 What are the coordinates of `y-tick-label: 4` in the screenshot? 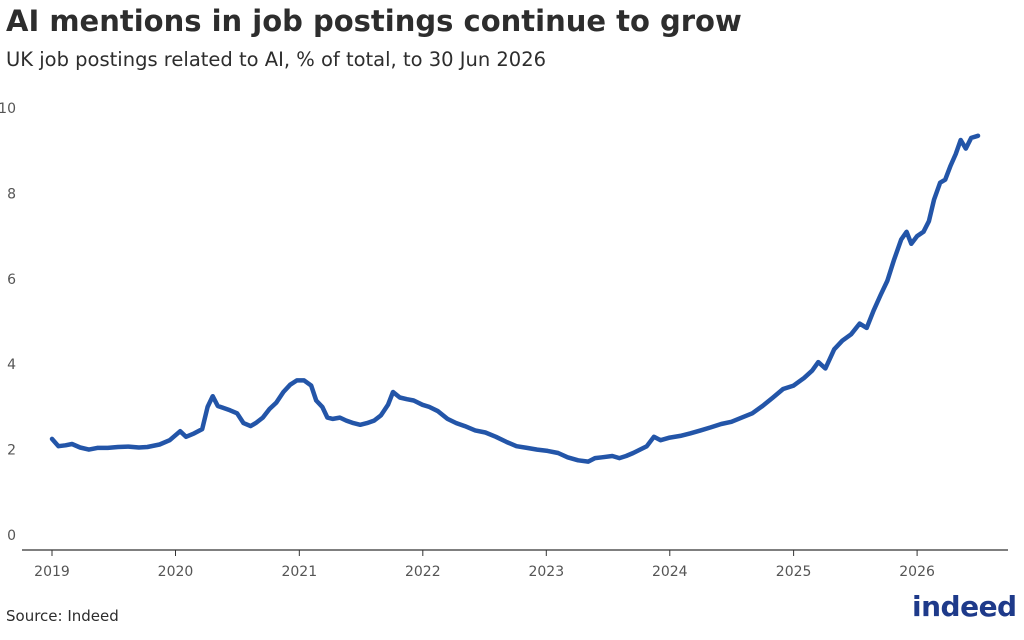 It's located at (11, 365).